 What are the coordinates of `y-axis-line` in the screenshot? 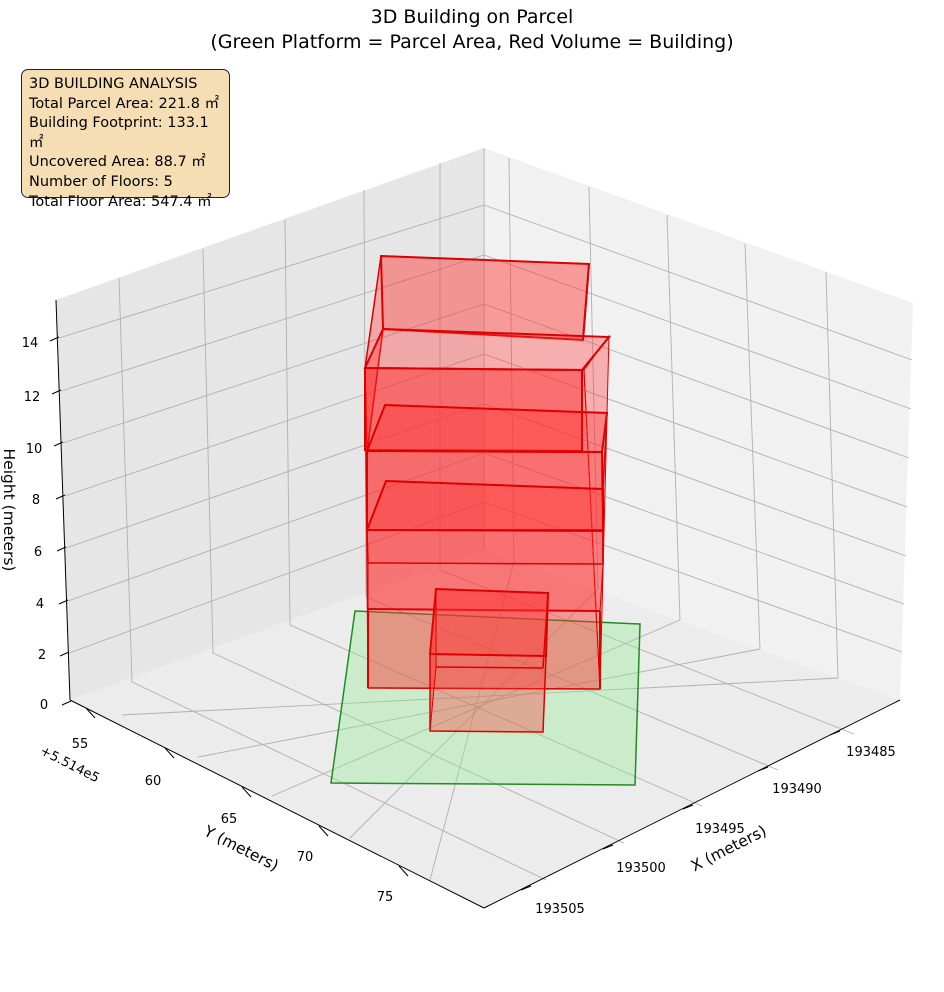 It's located at (277, 804).